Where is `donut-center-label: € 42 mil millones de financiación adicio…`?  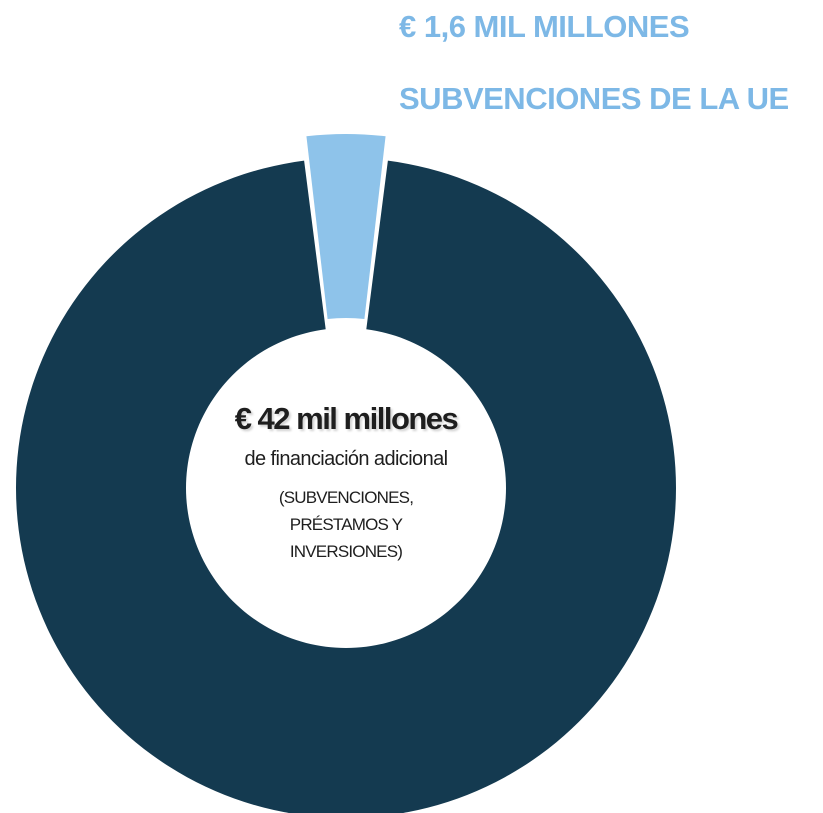 donut-center-label: € 42 mil millones de financiación adicio… is located at coordinates (346, 479).